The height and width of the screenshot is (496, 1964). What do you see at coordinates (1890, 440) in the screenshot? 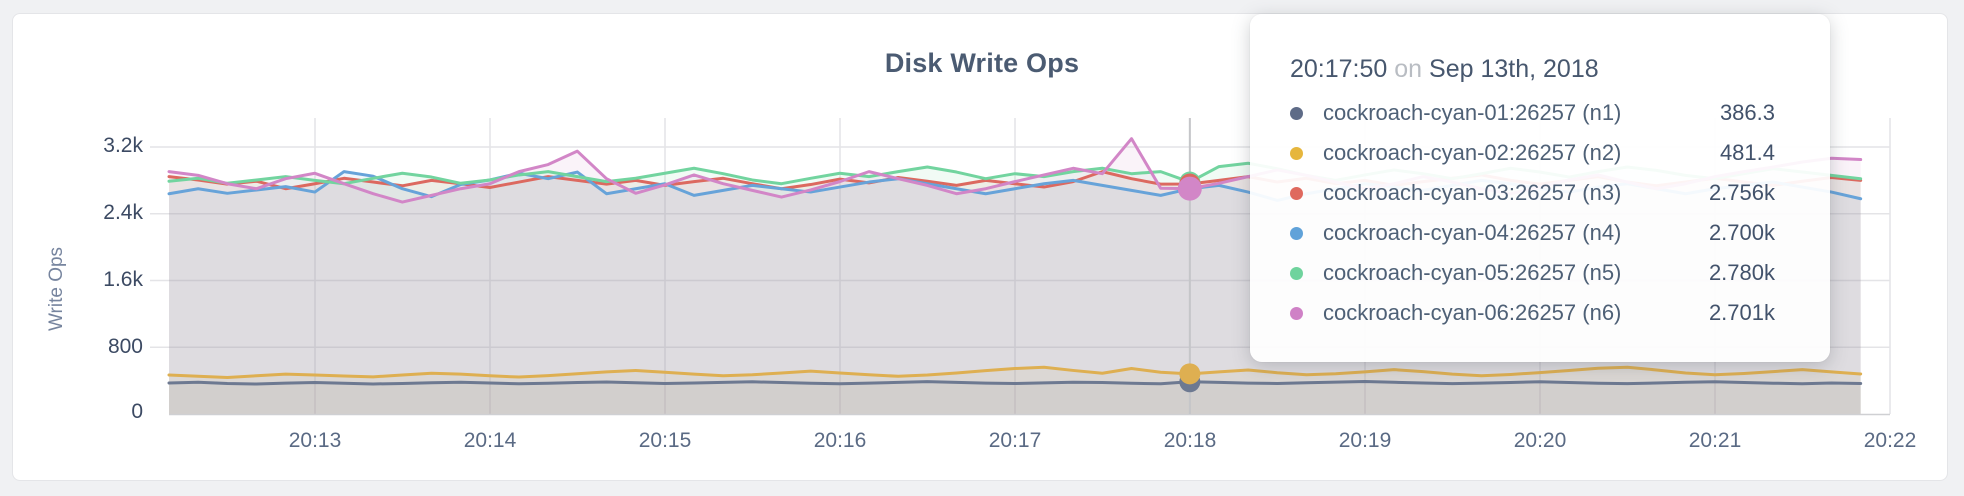
I see `x-axis-tick: 20:22` at bounding box center [1890, 440].